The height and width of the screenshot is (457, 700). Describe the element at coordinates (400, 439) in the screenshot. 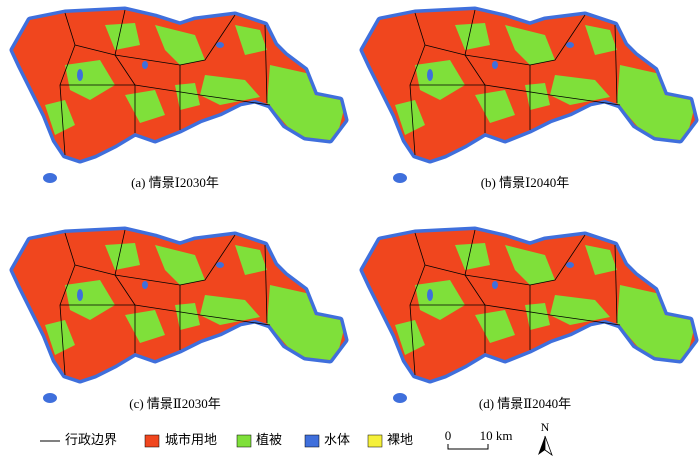

I see `legend-label: 裸地` at that location.